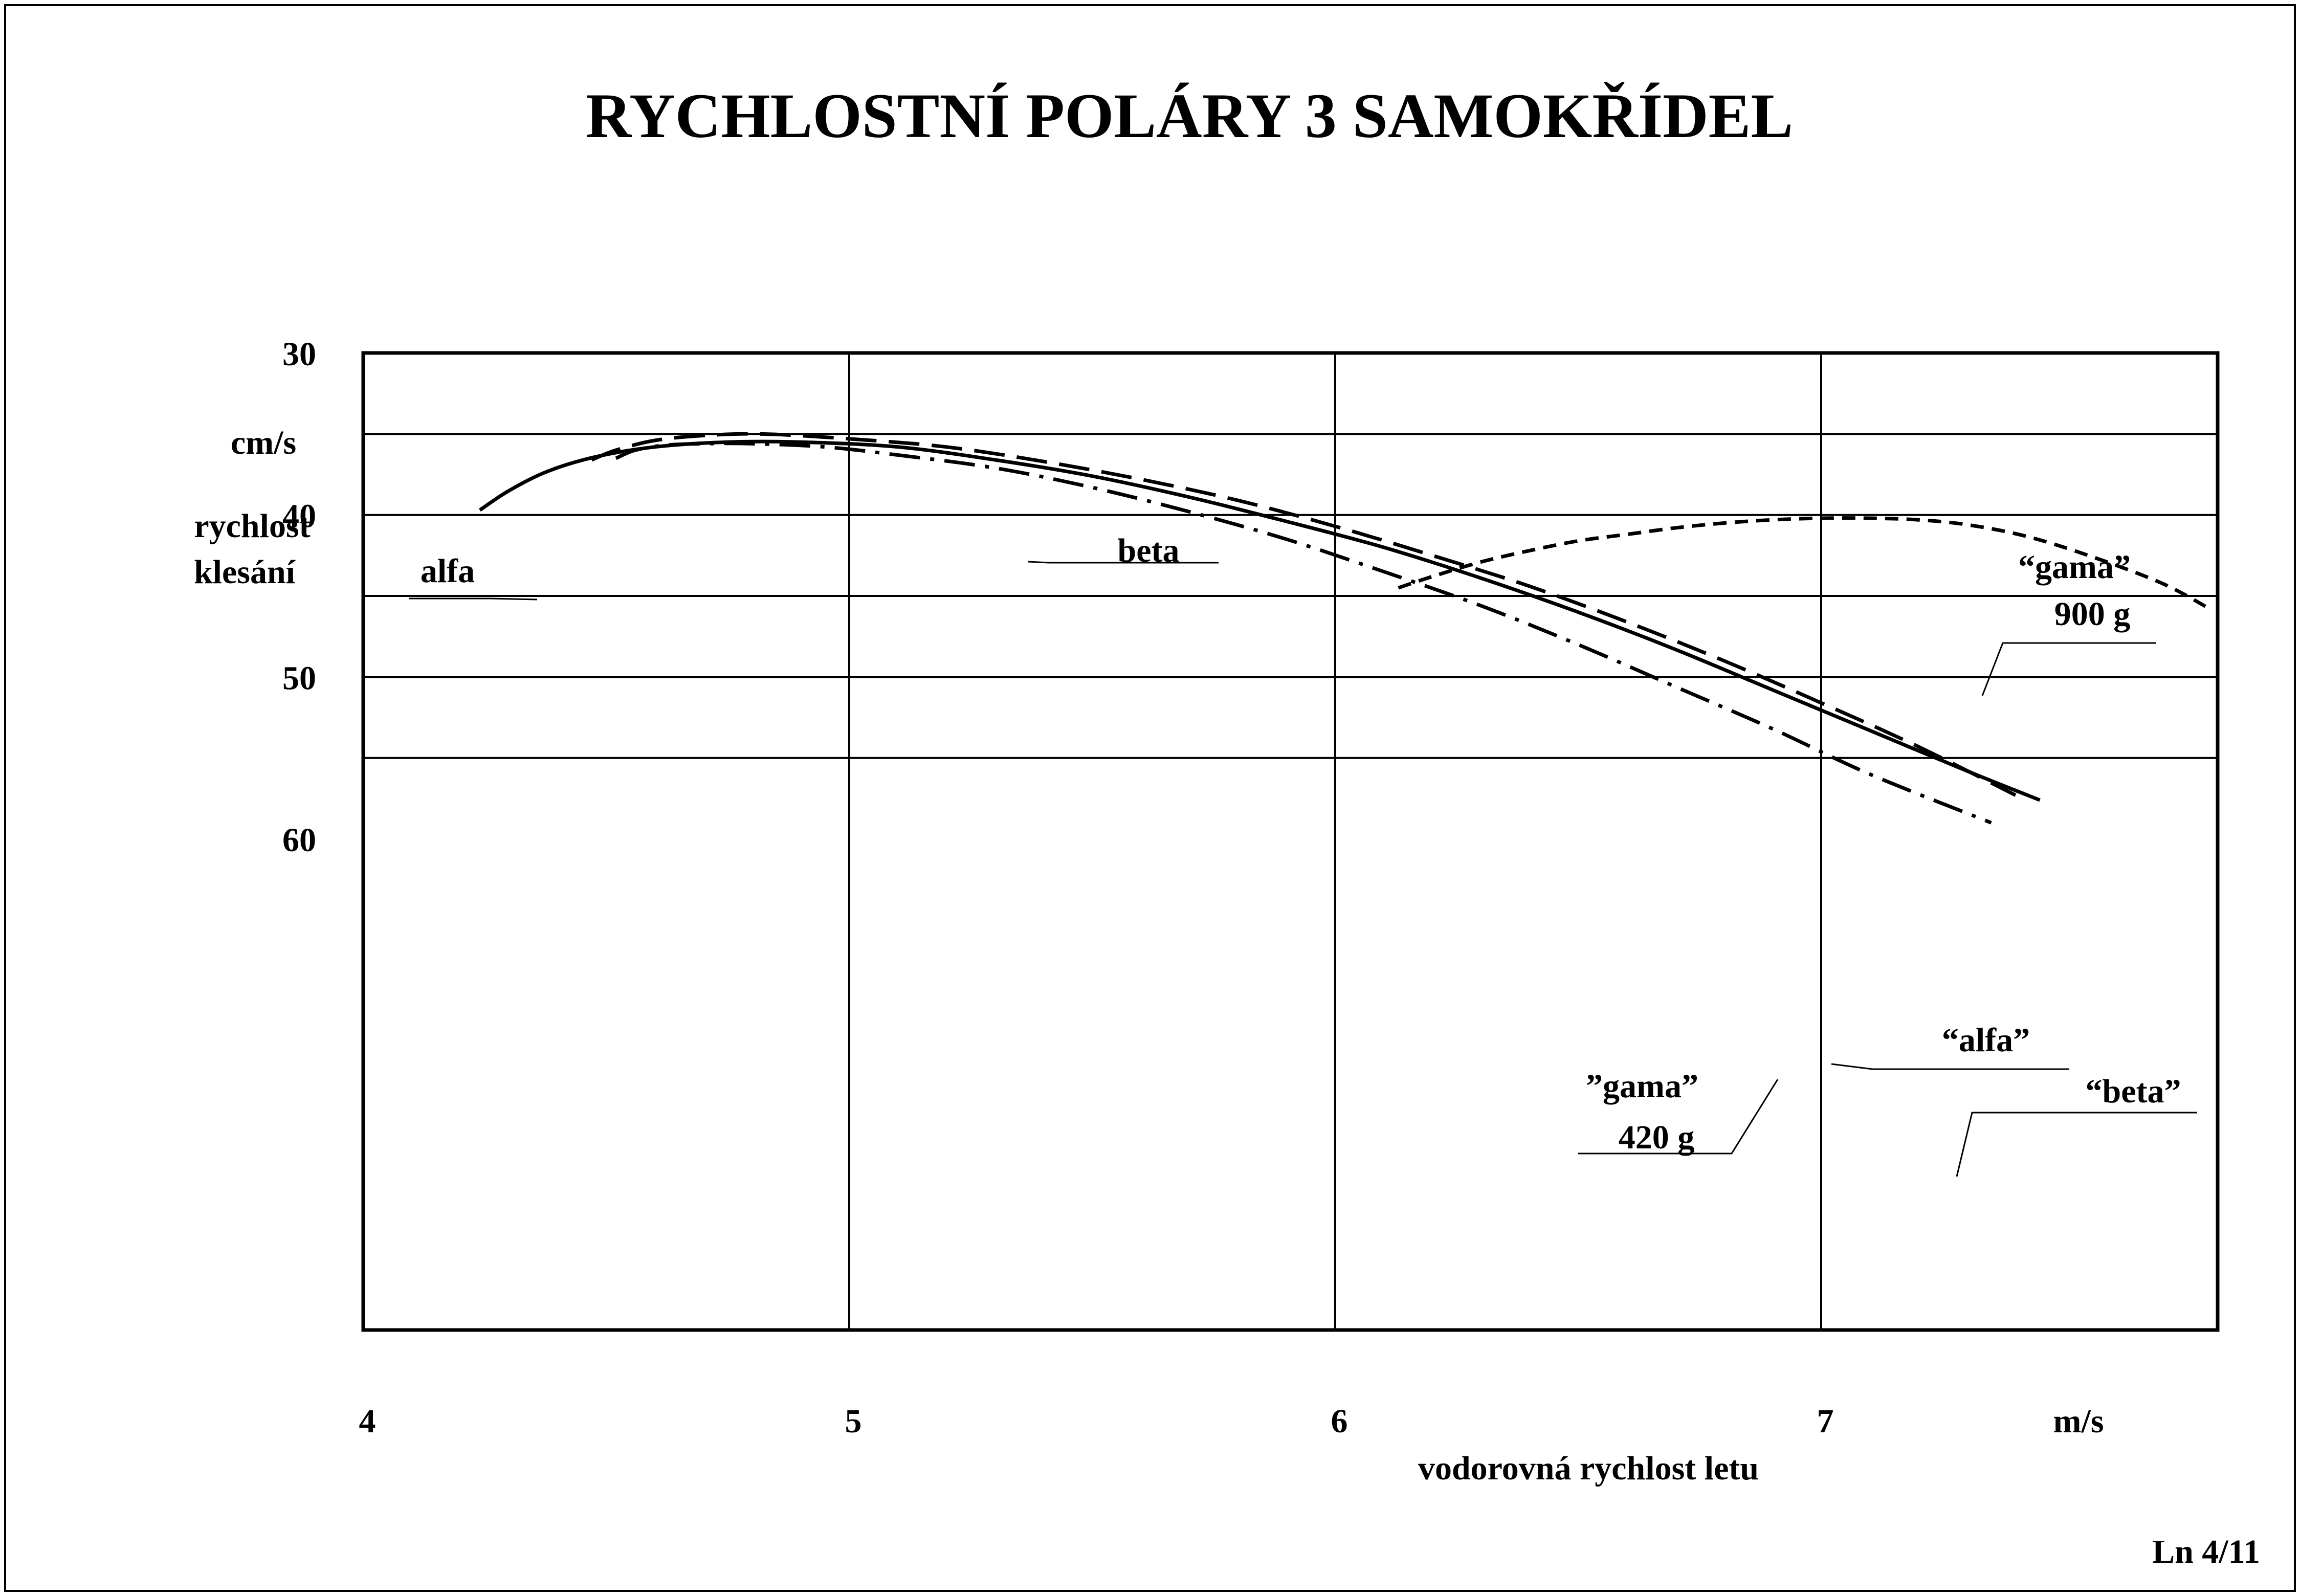 This screenshot has height=1596, width=2300. I want to click on x-tick-label-7: 7, so click(1825, 1421).